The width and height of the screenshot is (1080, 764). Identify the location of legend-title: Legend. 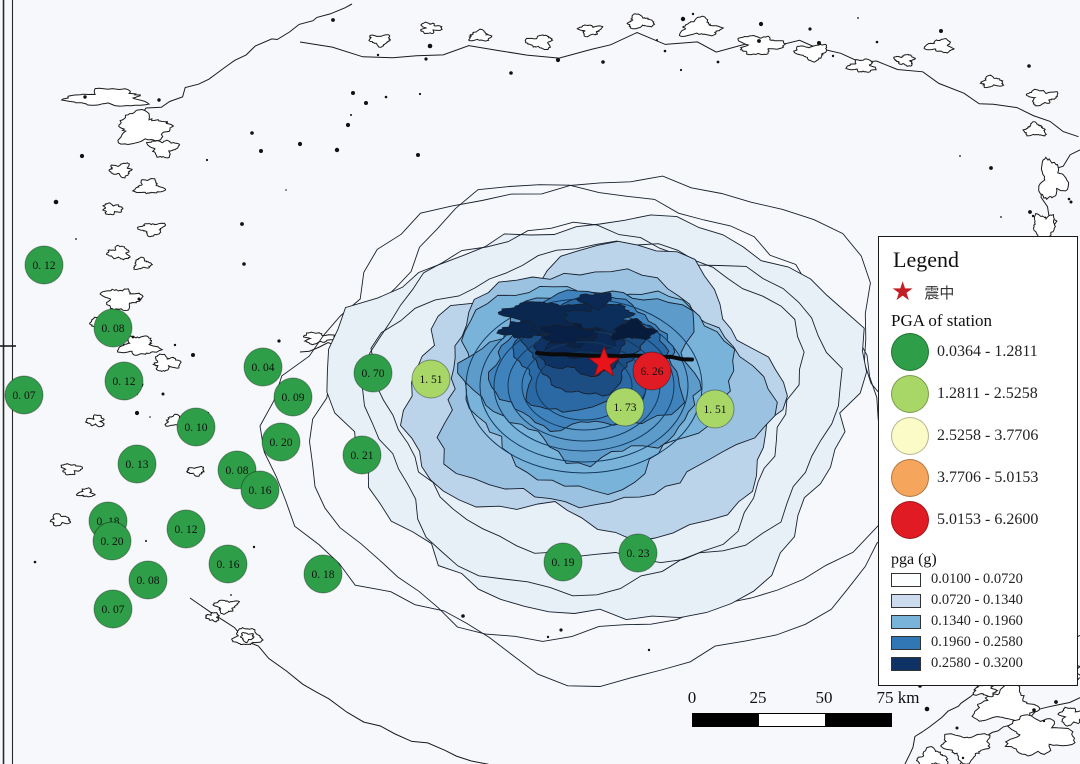
(926, 259).